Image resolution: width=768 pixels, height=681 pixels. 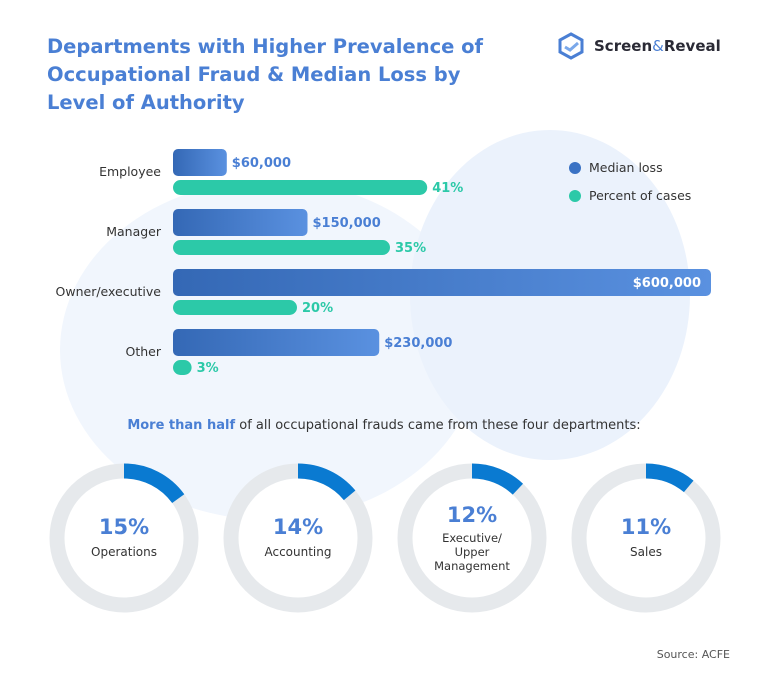 What do you see at coordinates (109, 291) in the screenshot?
I see `category-label: Owner/executive` at bounding box center [109, 291].